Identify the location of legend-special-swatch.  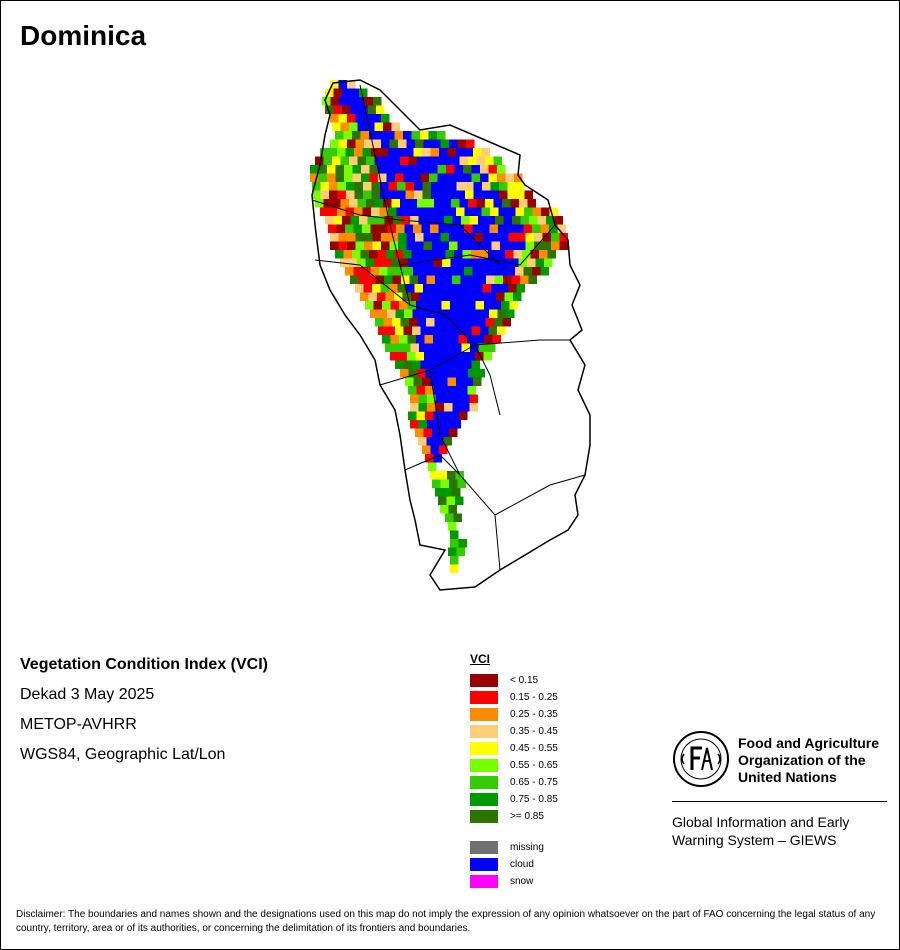
(484, 847).